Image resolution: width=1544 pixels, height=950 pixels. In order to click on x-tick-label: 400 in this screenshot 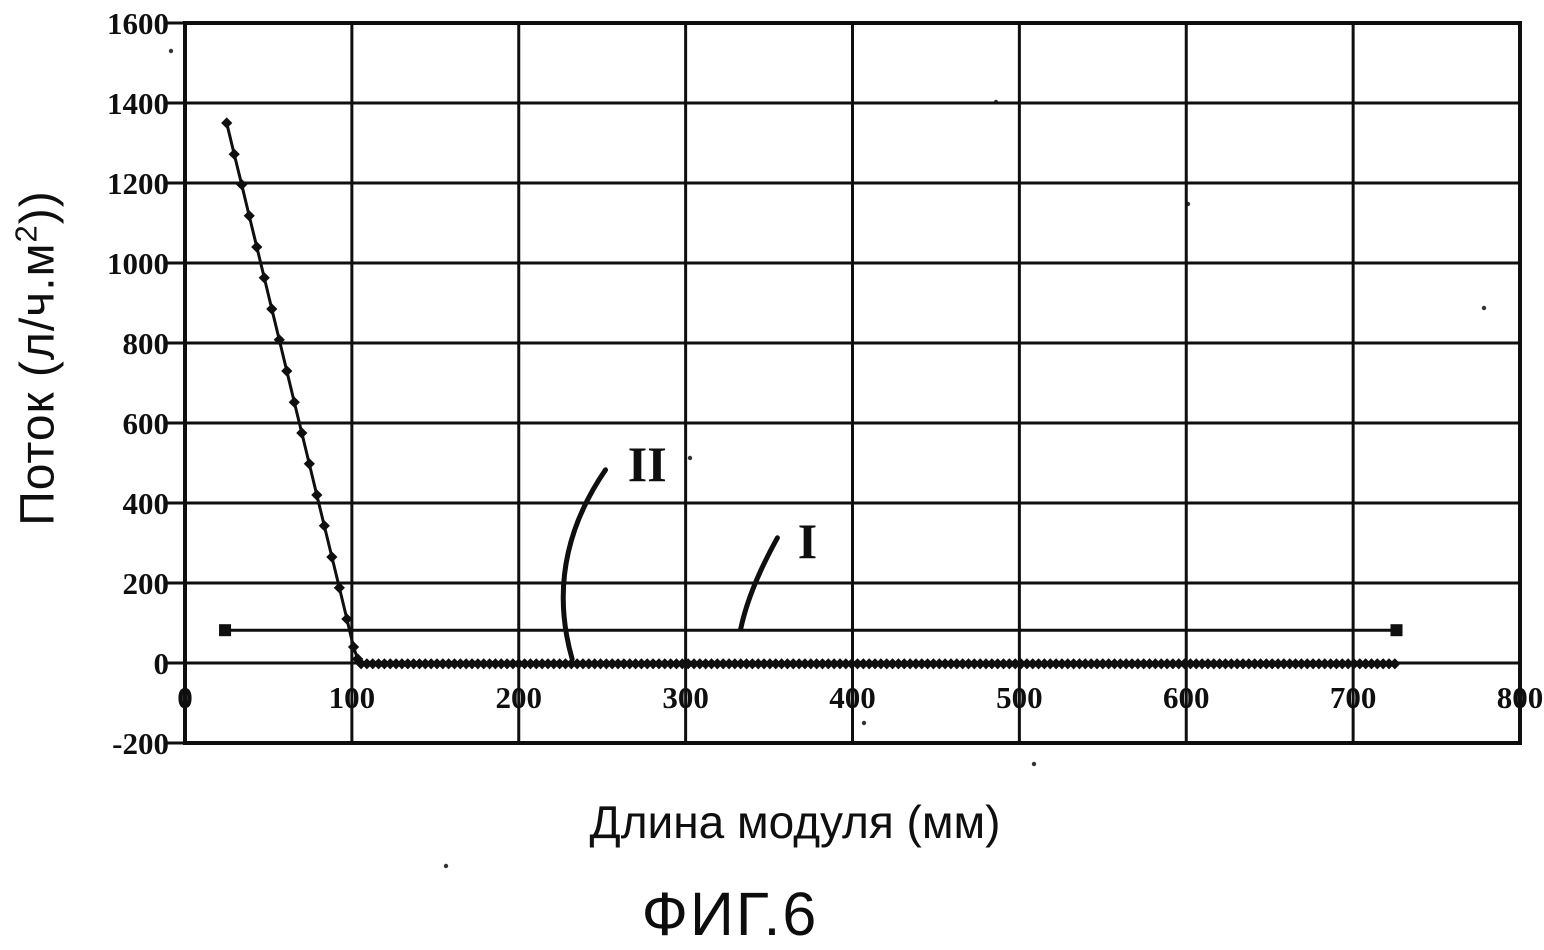, I will do `click(852, 697)`.